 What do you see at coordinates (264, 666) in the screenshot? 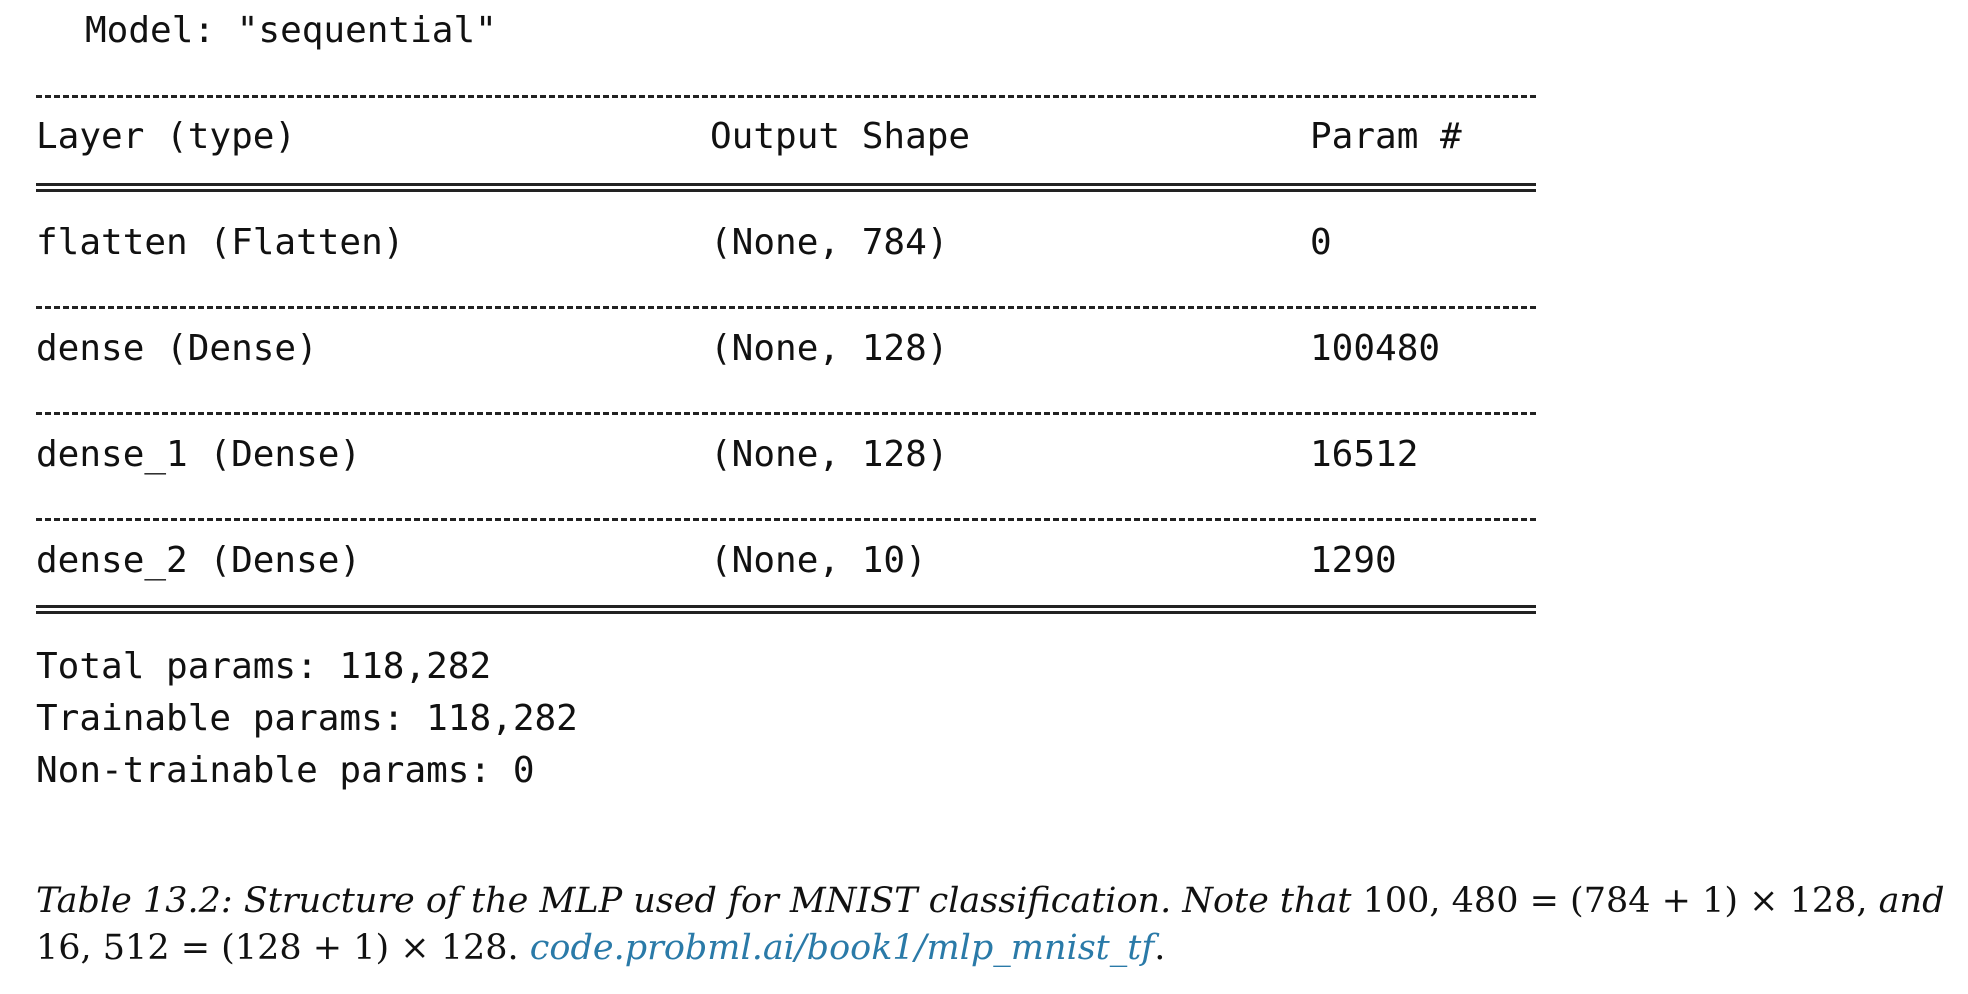
I see `total-params: Total params: 118,282` at bounding box center [264, 666].